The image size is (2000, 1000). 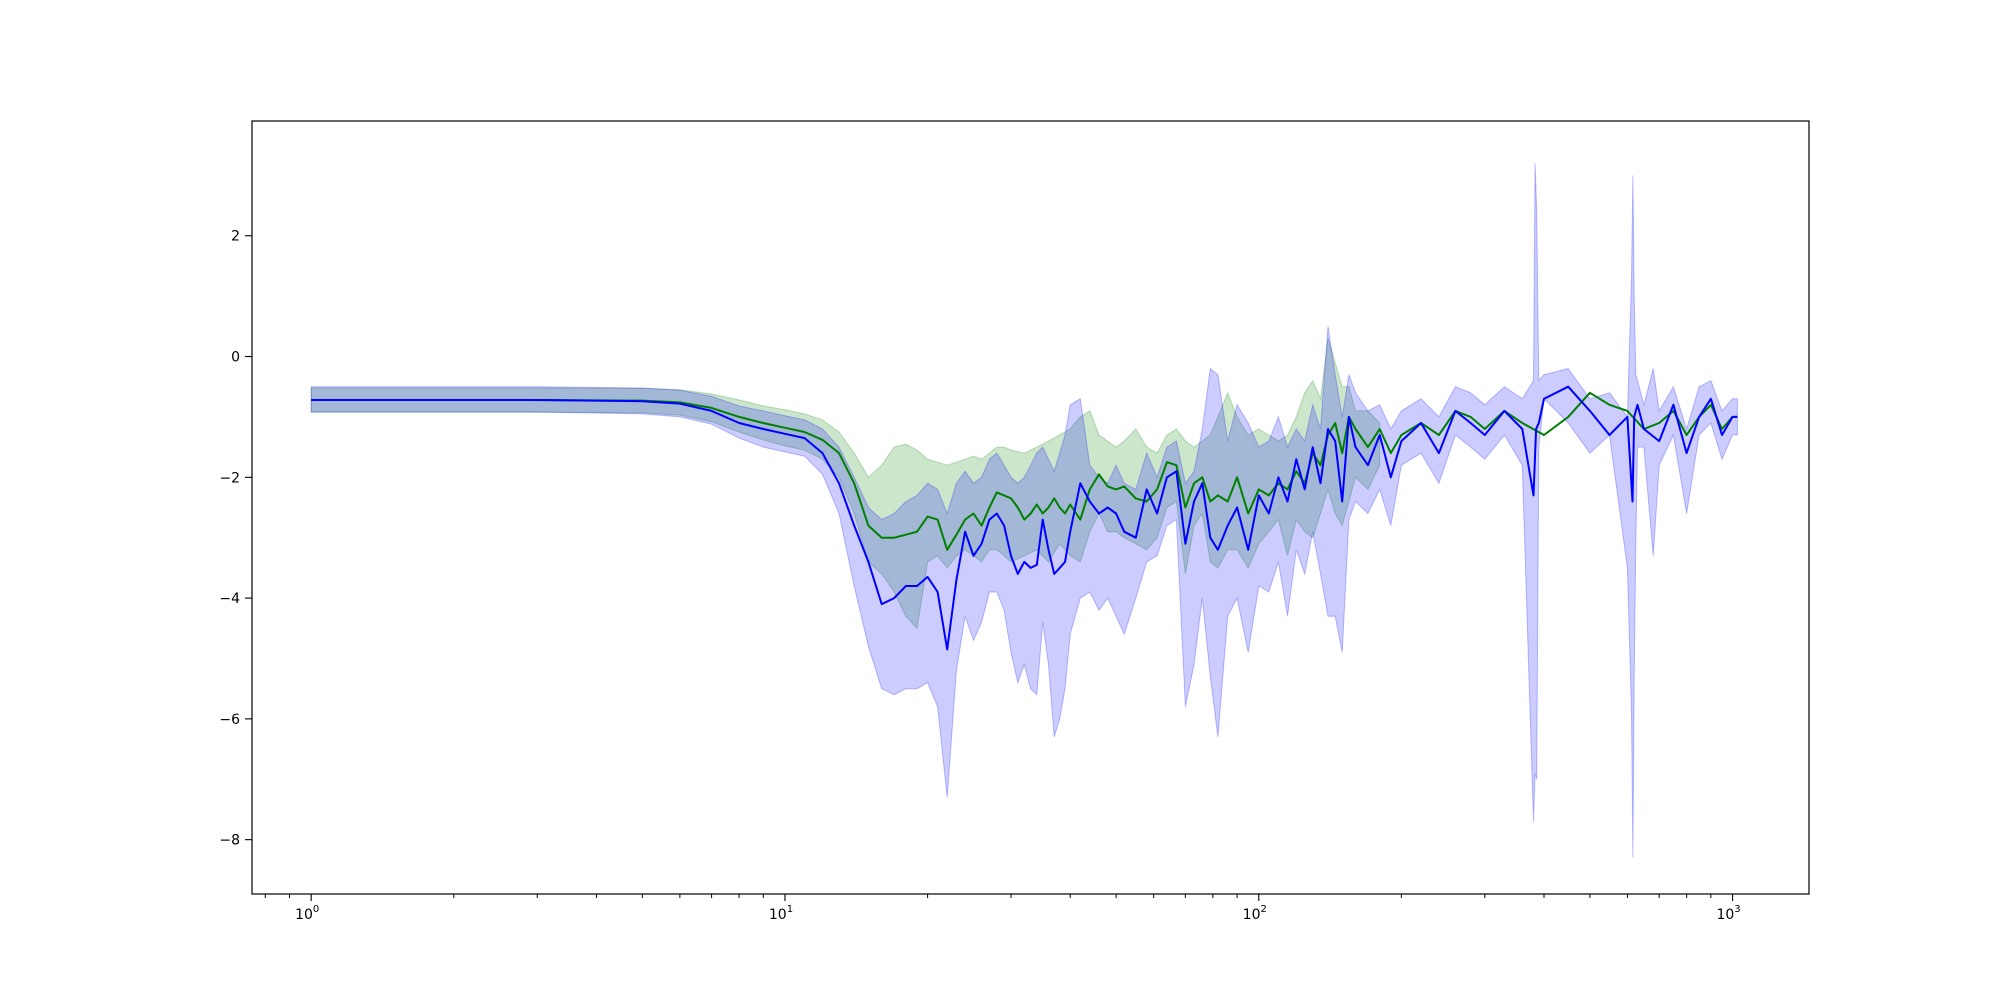 I want to click on y-tick-label: 2, so click(x=235, y=237).